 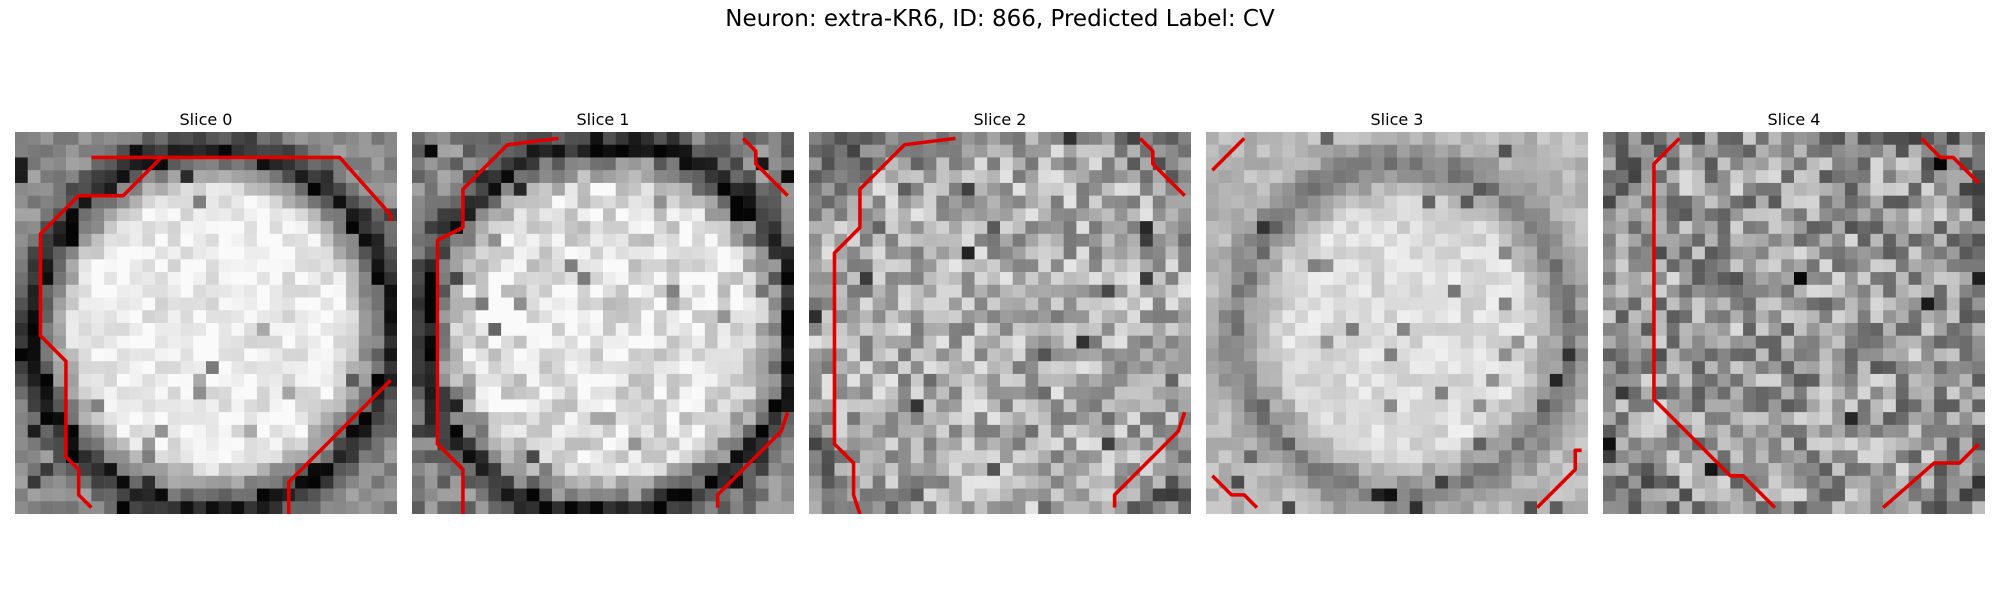 I want to click on slice-panel-1: Slice 1, so click(x=603, y=311).